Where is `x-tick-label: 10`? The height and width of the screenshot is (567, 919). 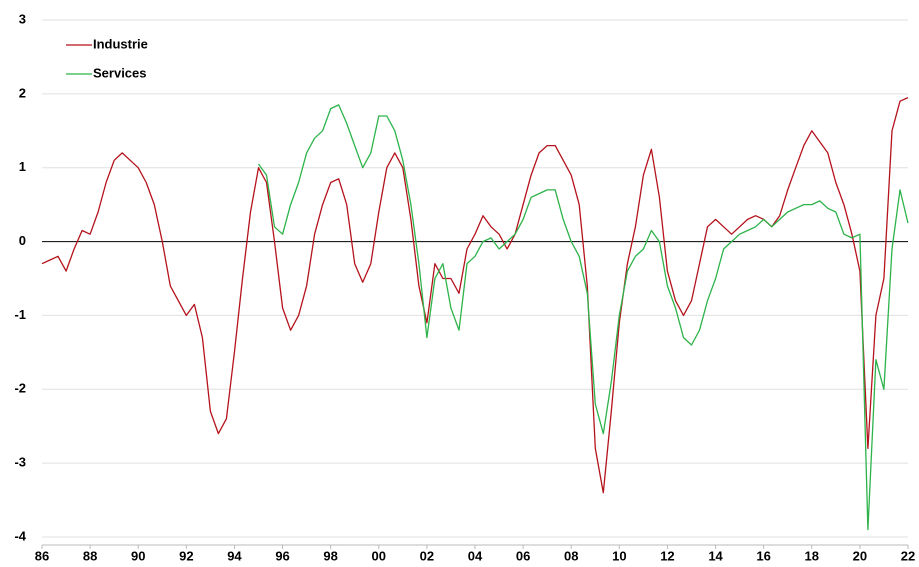
x-tick-label: 10 is located at coordinates (619, 555).